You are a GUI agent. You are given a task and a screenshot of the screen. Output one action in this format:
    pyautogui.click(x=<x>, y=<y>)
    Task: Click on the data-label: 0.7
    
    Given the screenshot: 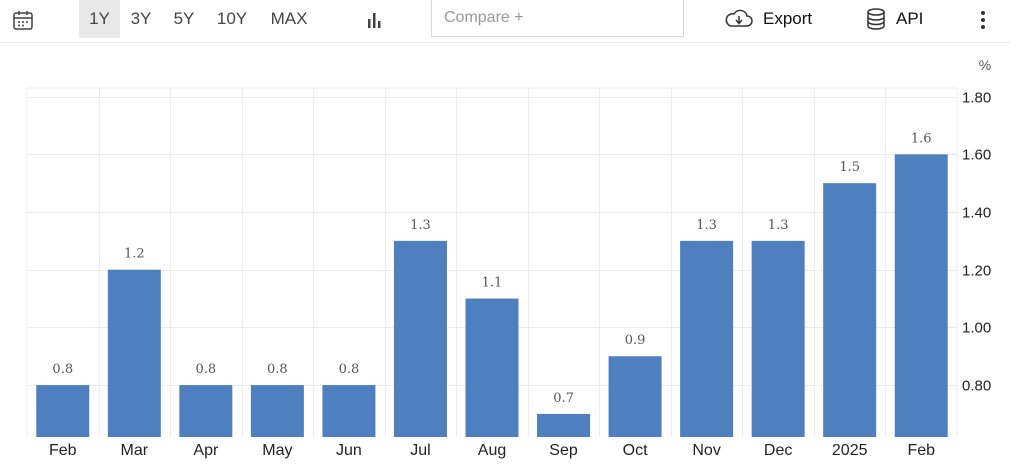 What is the action you would take?
    pyautogui.click(x=563, y=398)
    